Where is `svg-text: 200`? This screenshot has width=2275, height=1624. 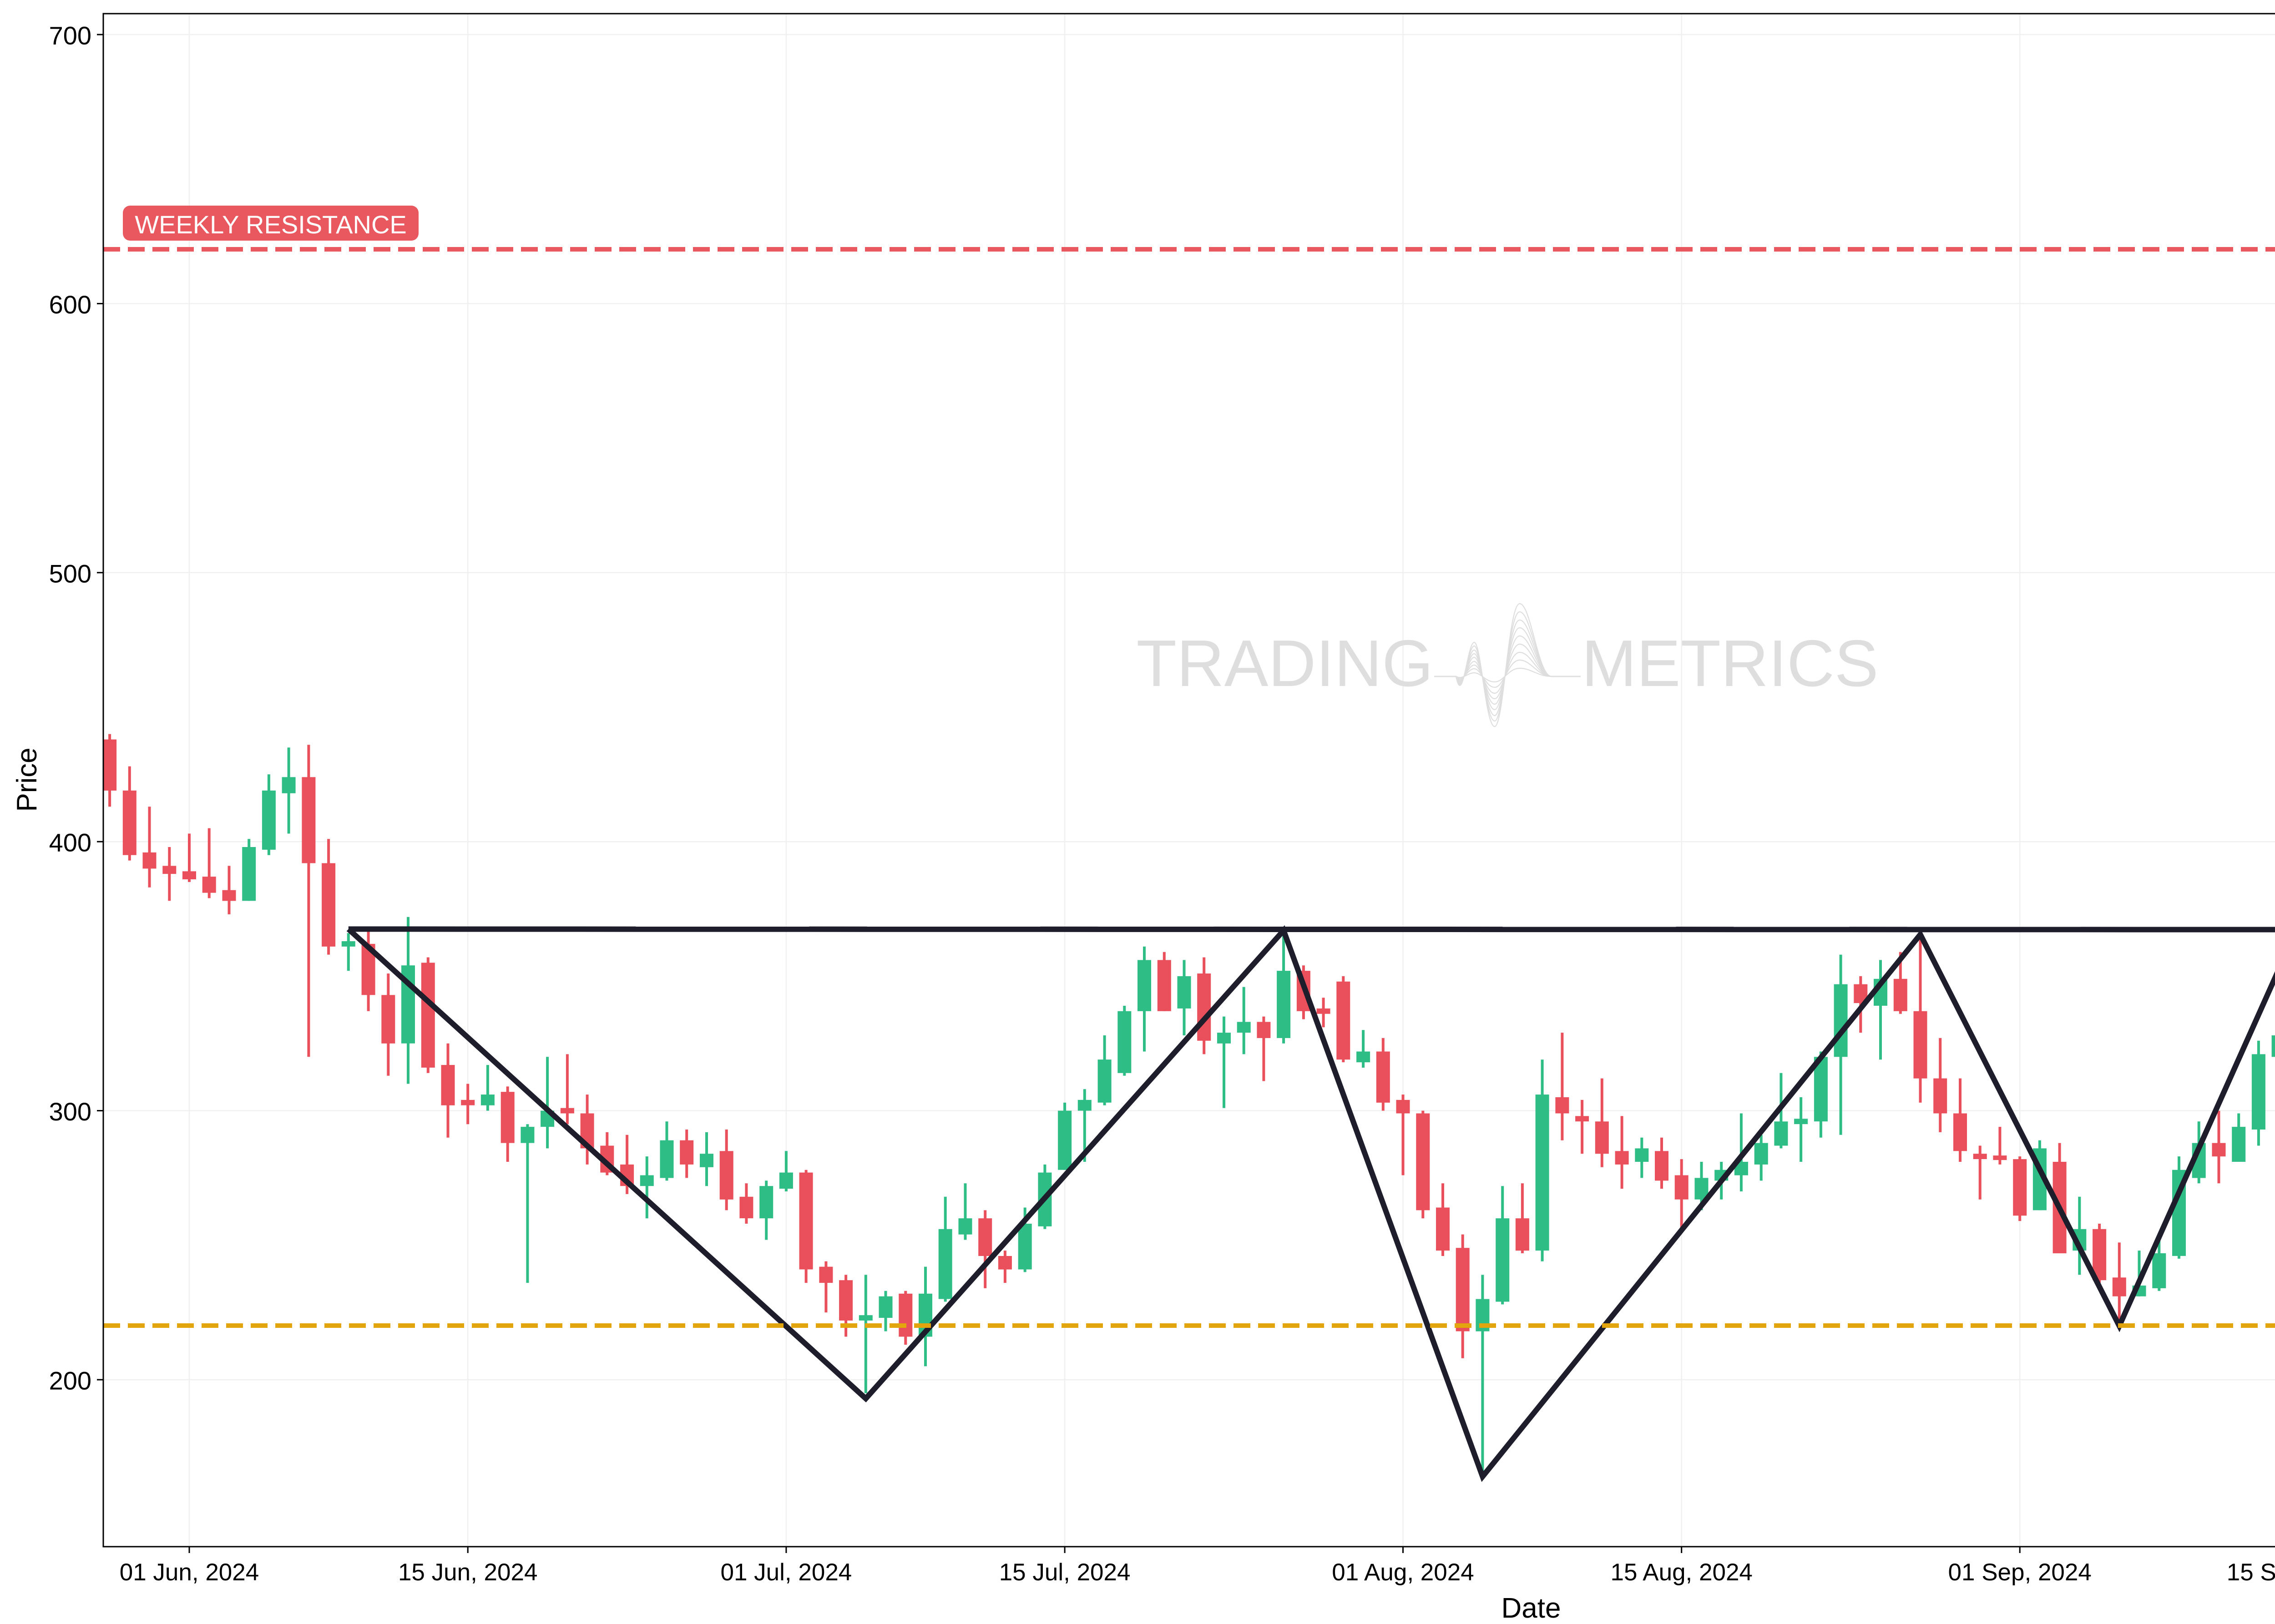 svg-text: 200 is located at coordinates (70, 1381).